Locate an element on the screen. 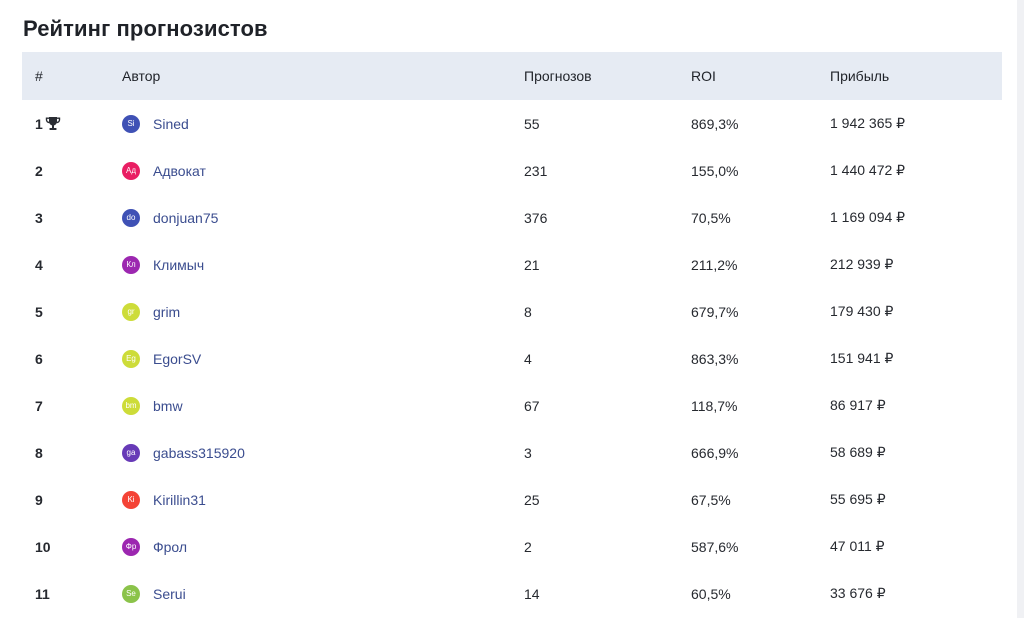 This screenshot has height=618, width=1024. author-link: Адвокат is located at coordinates (179, 170).